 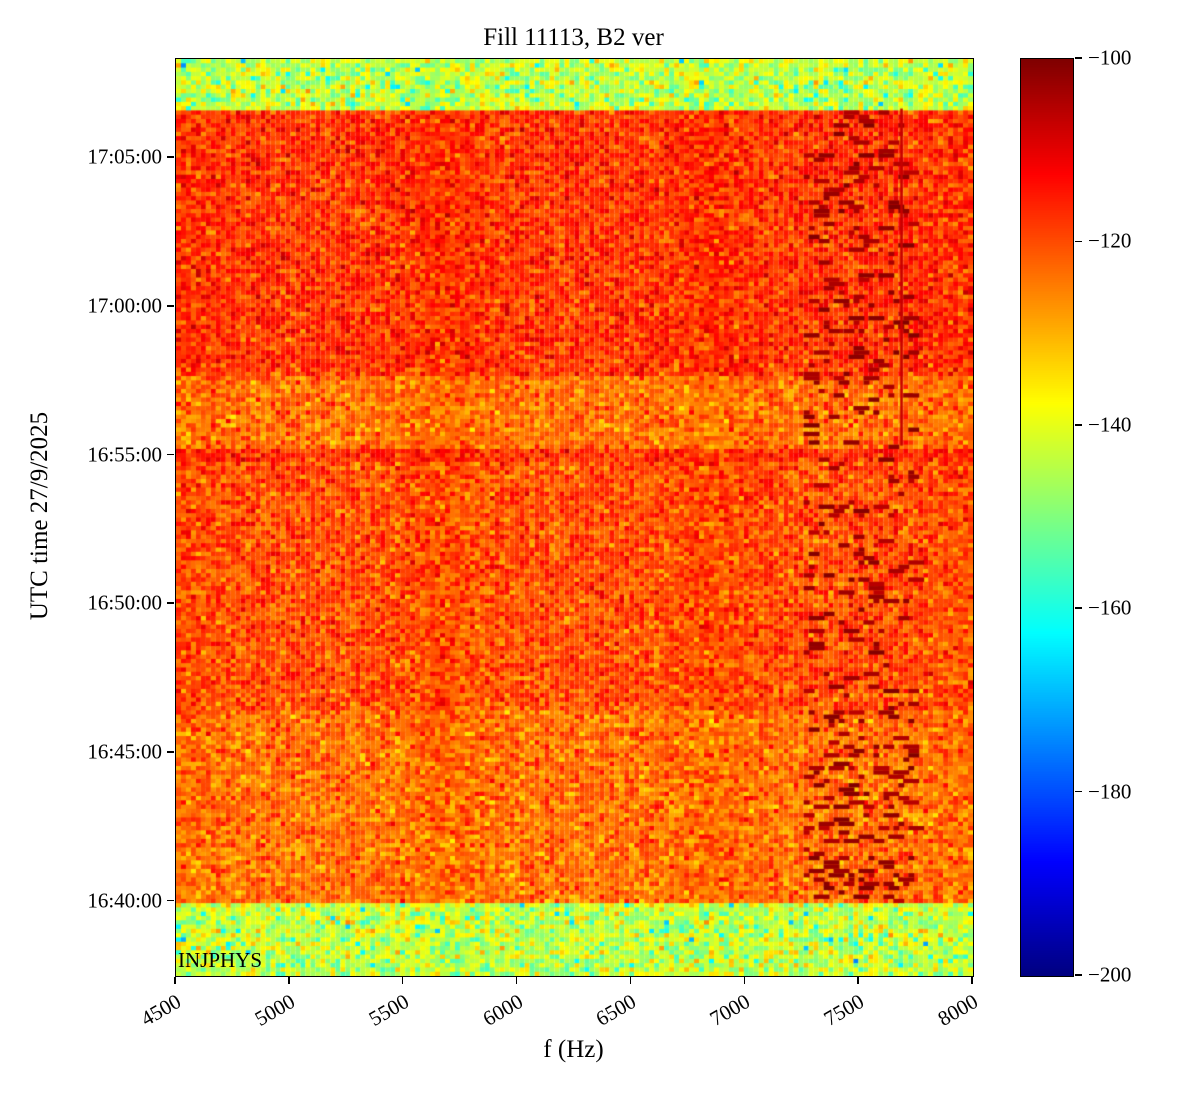 I want to click on x-tick-label: 7500, so click(x=844, y=1010).